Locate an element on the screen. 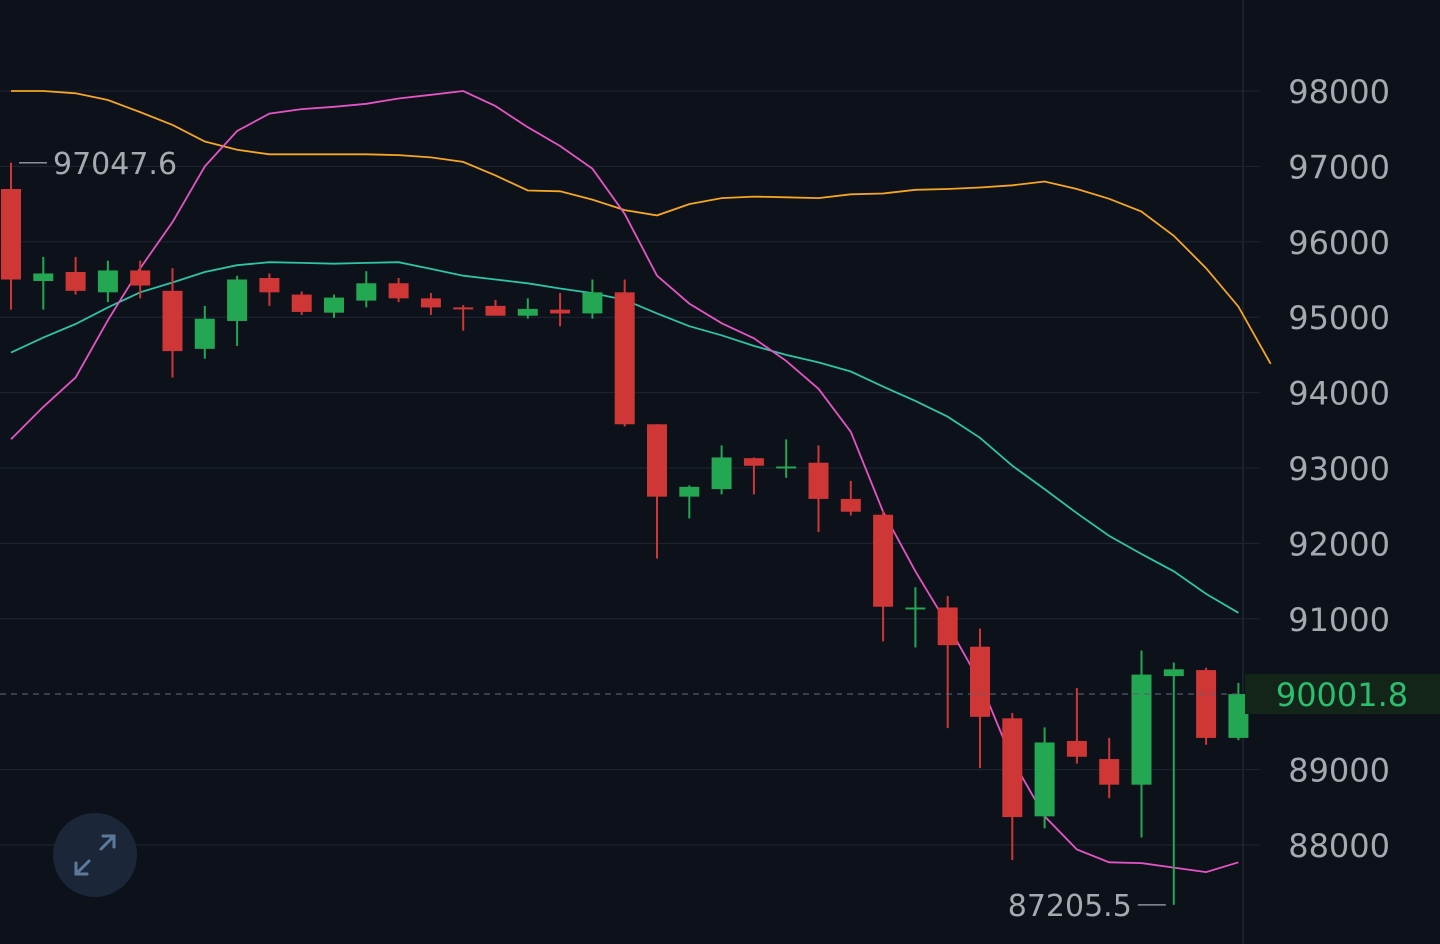 This screenshot has width=1440, height=944. extreme-marker: 97047.6 is located at coordinates (98, 164).